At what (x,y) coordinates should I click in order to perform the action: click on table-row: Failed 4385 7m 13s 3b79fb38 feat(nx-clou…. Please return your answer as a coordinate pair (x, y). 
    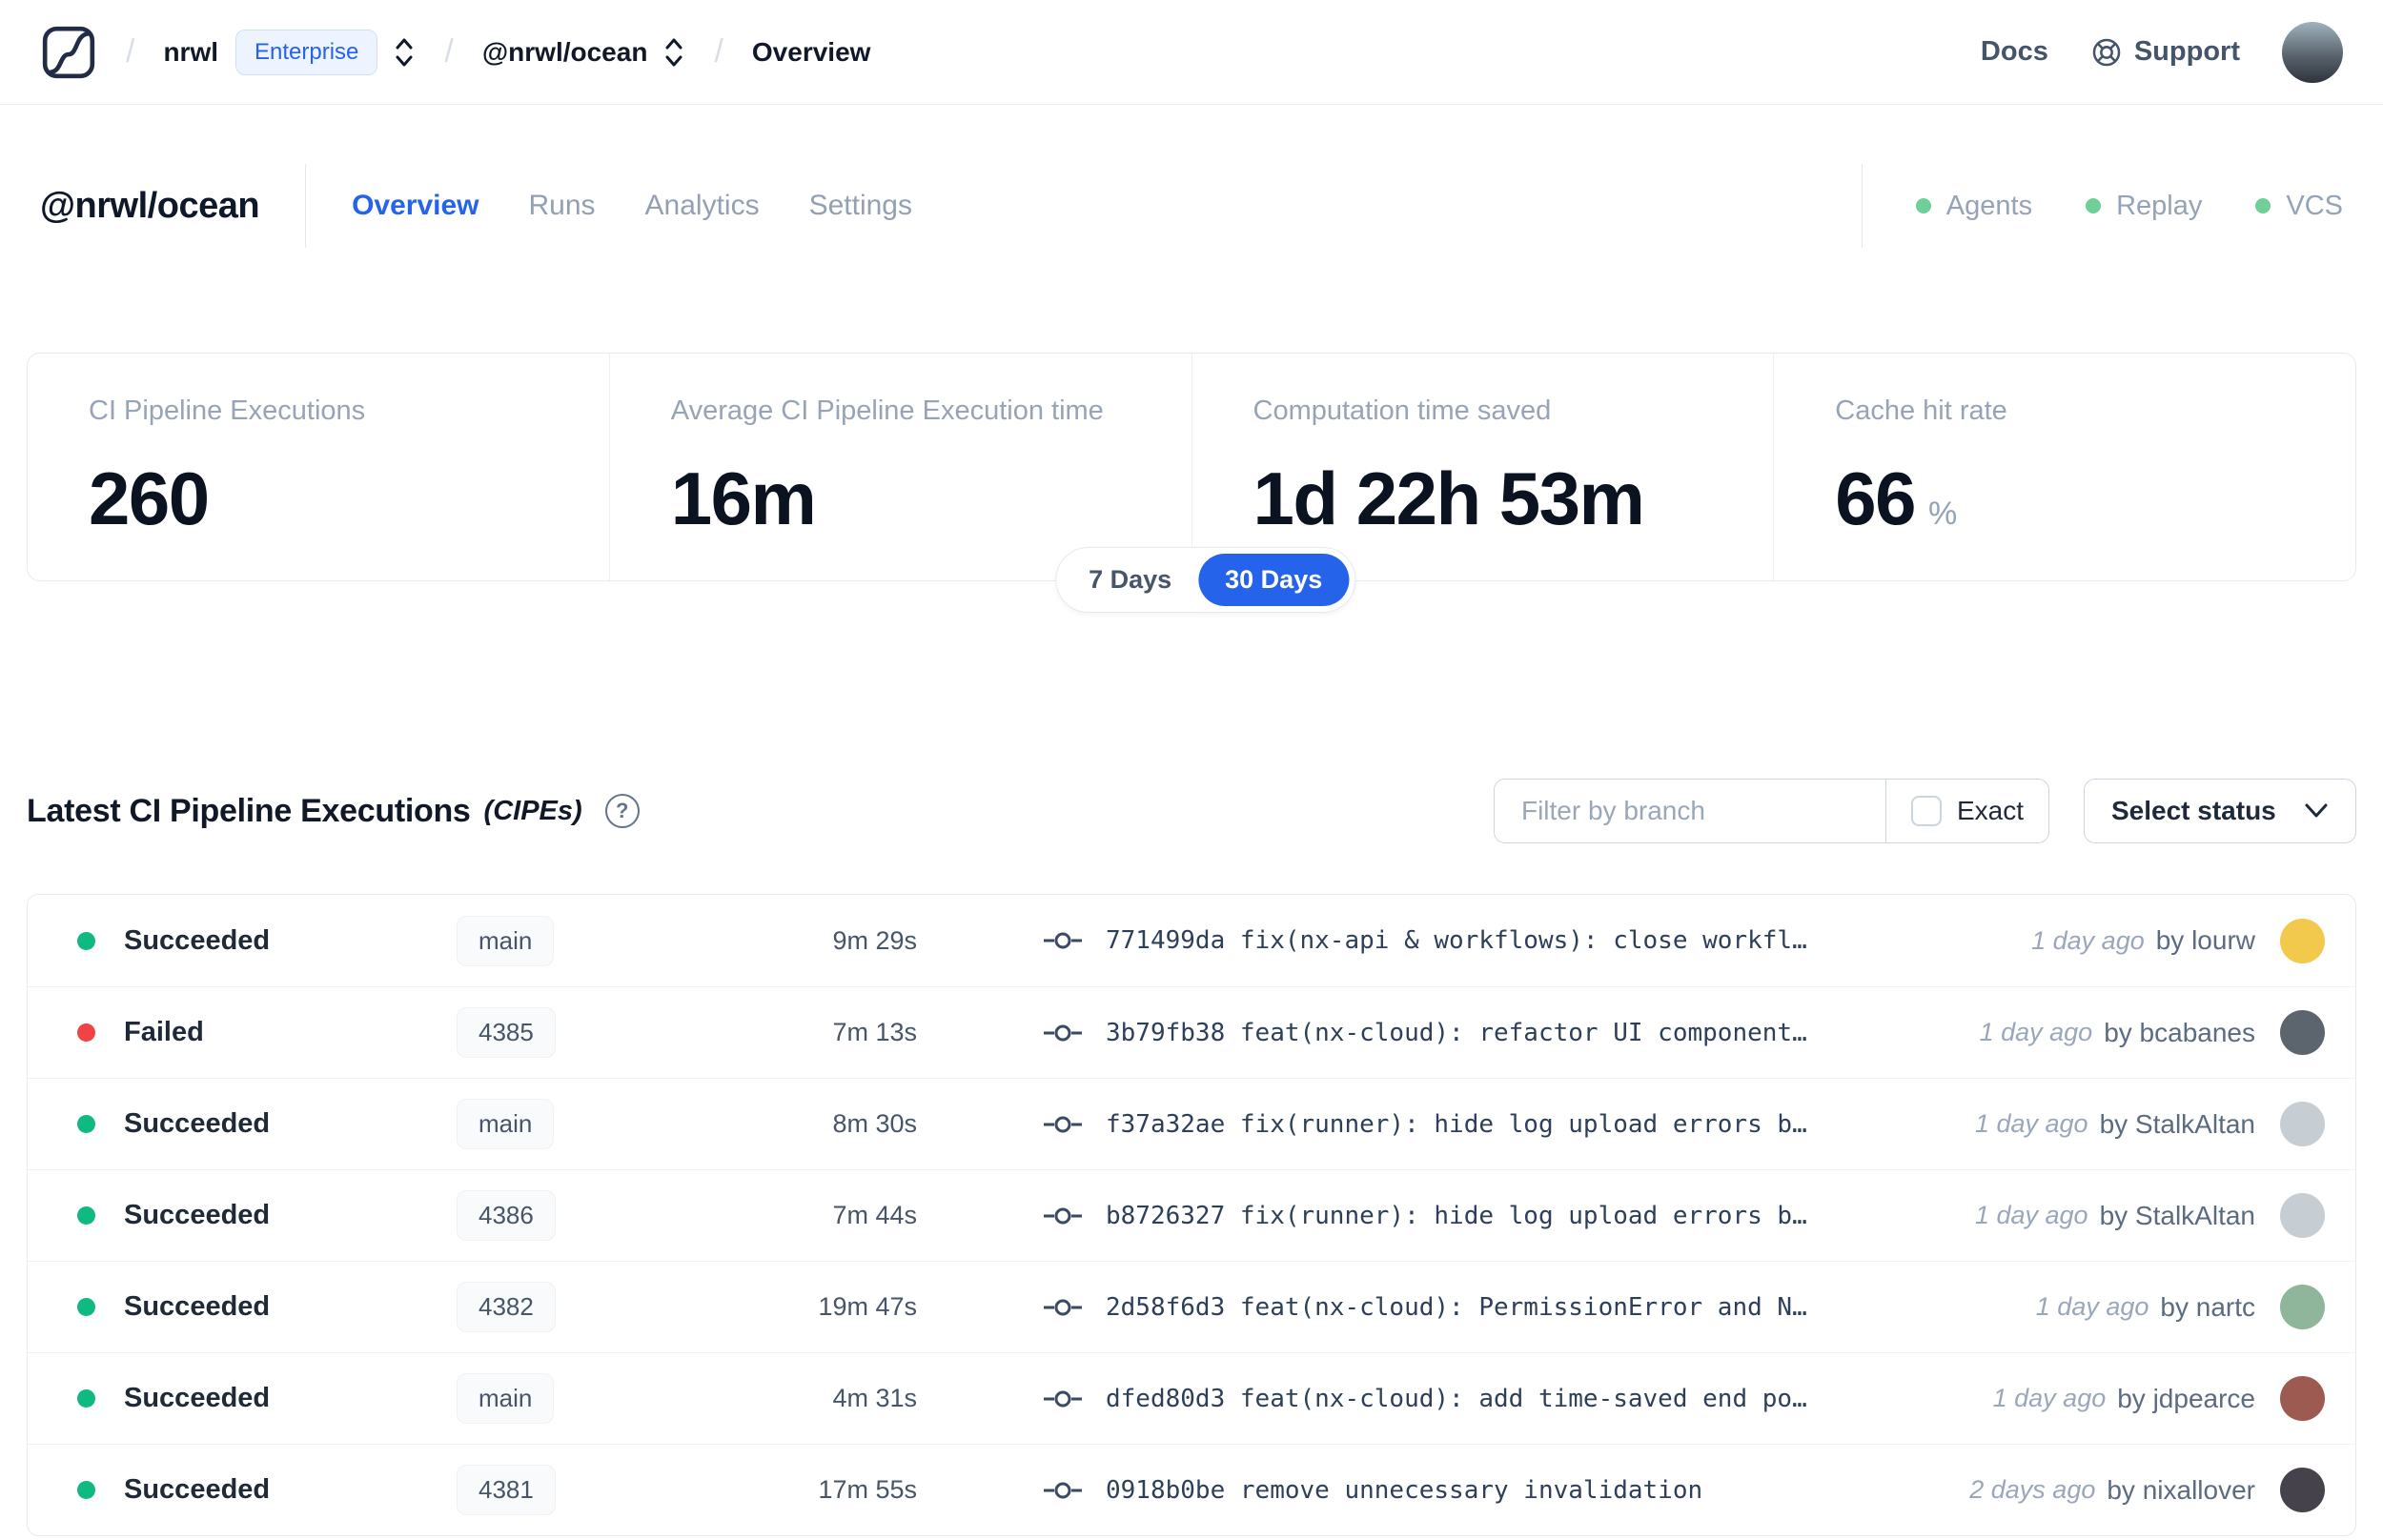
    Looking at the image, I should click on (1191, 1032).